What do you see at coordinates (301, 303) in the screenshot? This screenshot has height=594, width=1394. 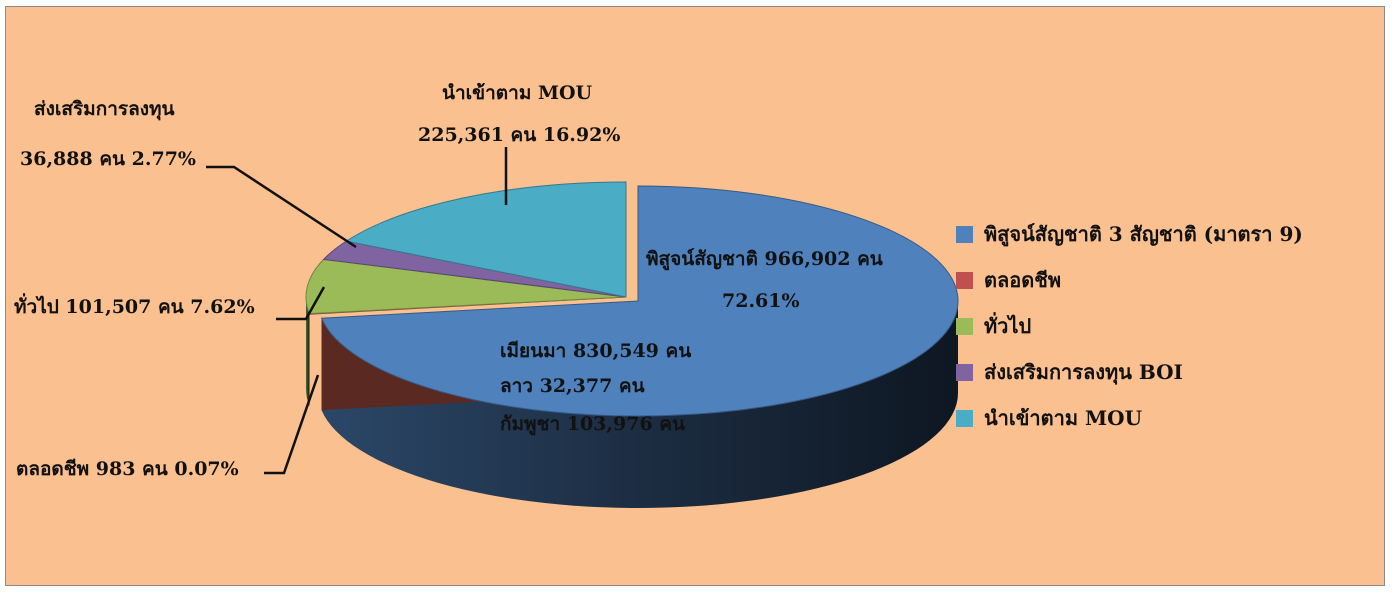 I see `leader-general` at bounding box center [301, 303].